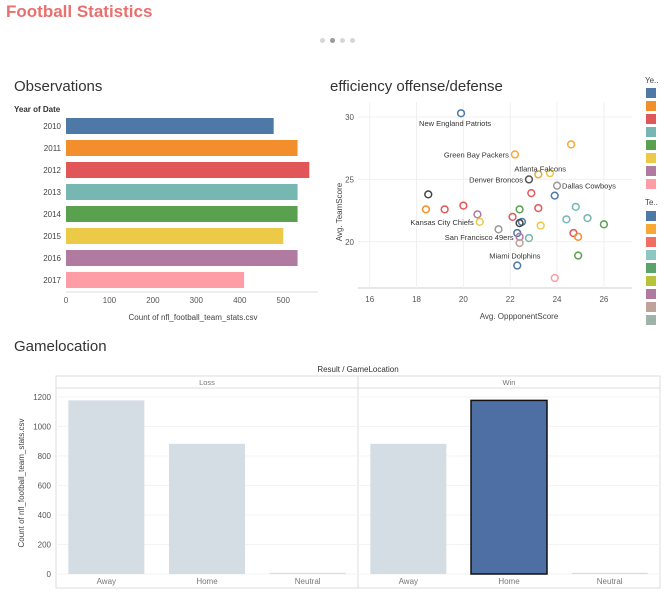 The image size is (671, 598). I want to click on observations-year-label: 2012, so click(52, 170).